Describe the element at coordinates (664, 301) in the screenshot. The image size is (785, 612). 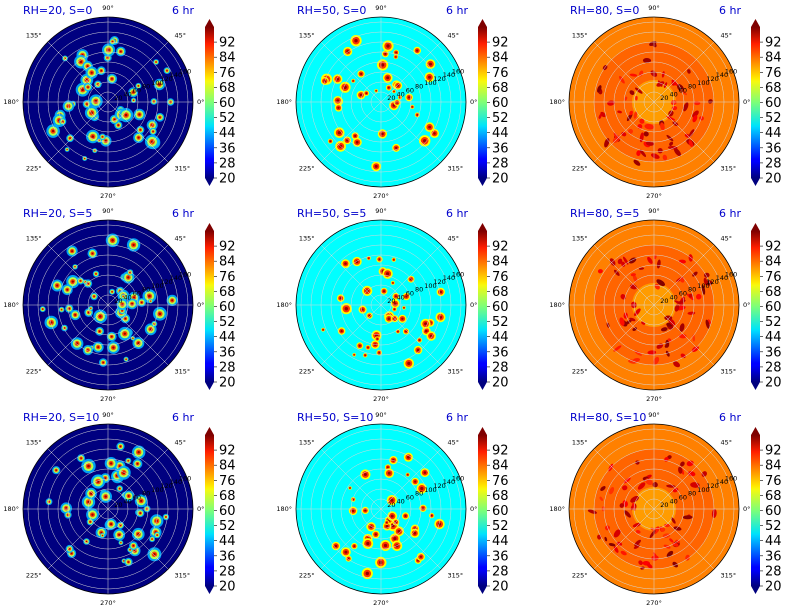
I see `radial-tick-label: 20` at that location.